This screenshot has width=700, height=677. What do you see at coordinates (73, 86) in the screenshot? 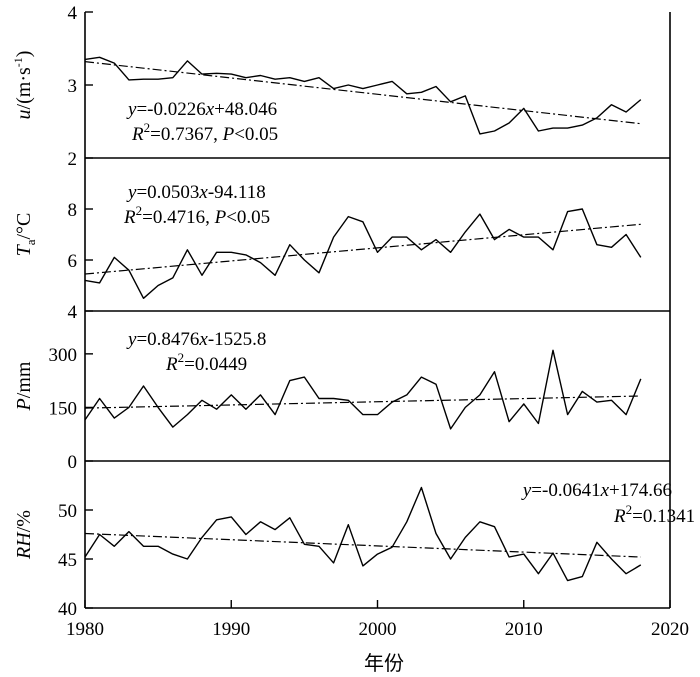
I see `y-tick-label: 3` at bounding box center [73, 86].